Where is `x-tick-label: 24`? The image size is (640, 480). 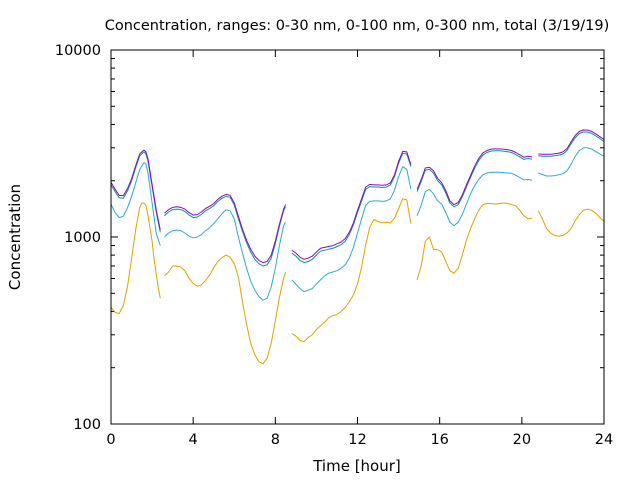
x-tick-label: 24 is located at coordinates (604, 440).